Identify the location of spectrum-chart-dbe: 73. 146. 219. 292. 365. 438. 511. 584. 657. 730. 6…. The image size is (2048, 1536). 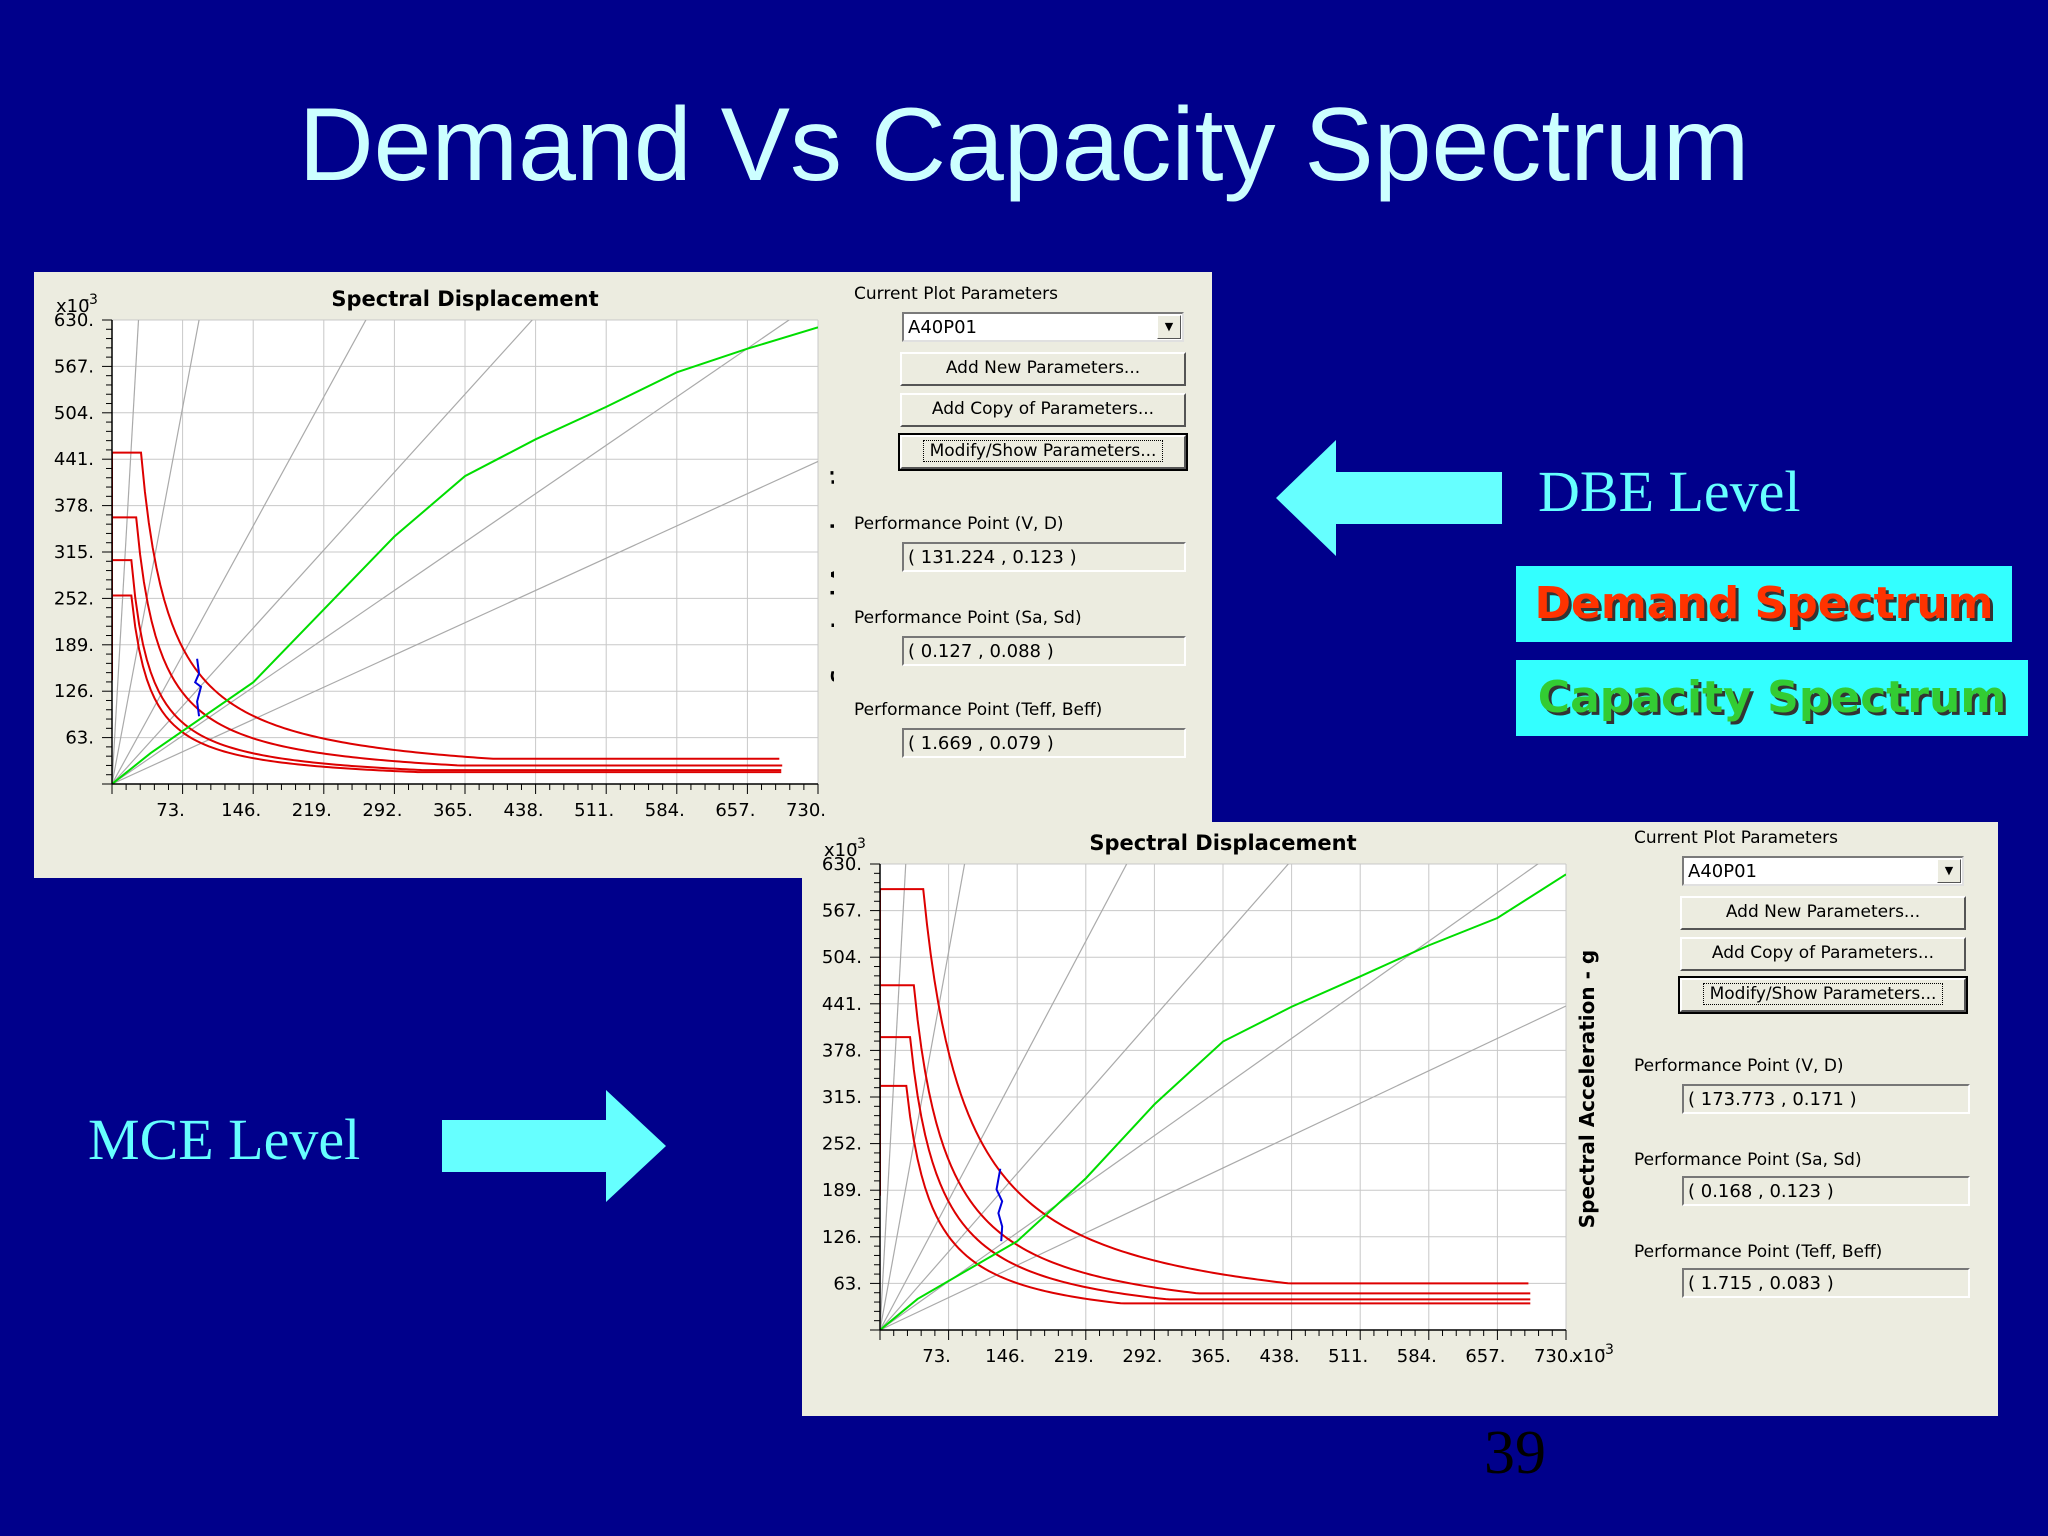
(444, 554).